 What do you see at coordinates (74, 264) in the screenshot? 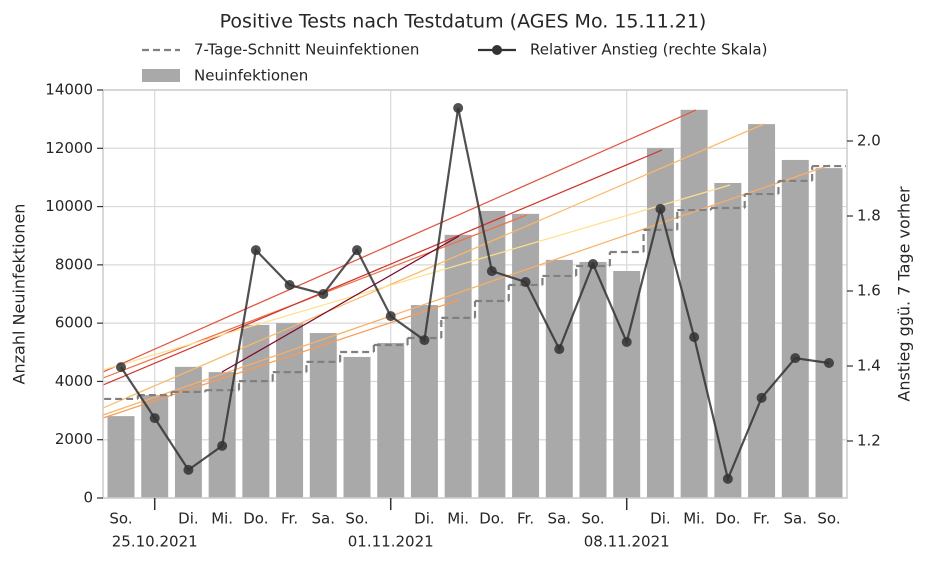
I see `y-tick-label: 8000` at bounding box center [74, 264].